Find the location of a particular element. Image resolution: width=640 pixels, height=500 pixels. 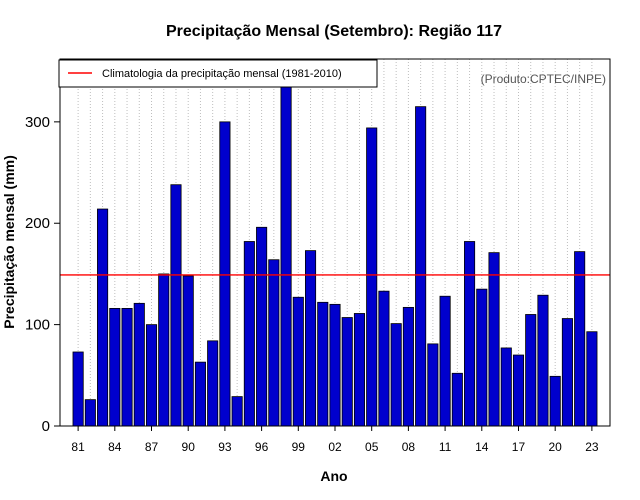

x-tick-label: 93 is located at coordinates (225, 447).